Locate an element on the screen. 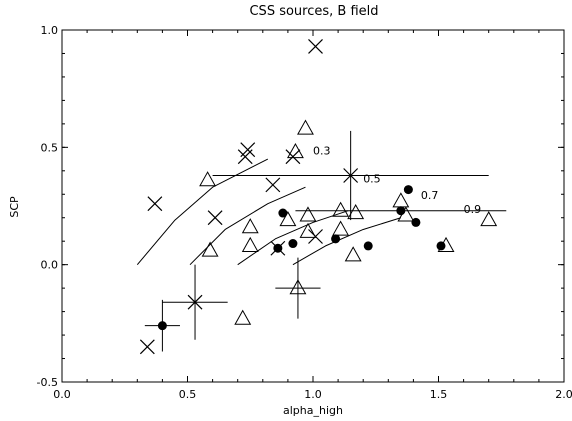 The width and height of the screenshot is (572, 421). y-tick-label: 0.0 is located at coordinates (50, 265).